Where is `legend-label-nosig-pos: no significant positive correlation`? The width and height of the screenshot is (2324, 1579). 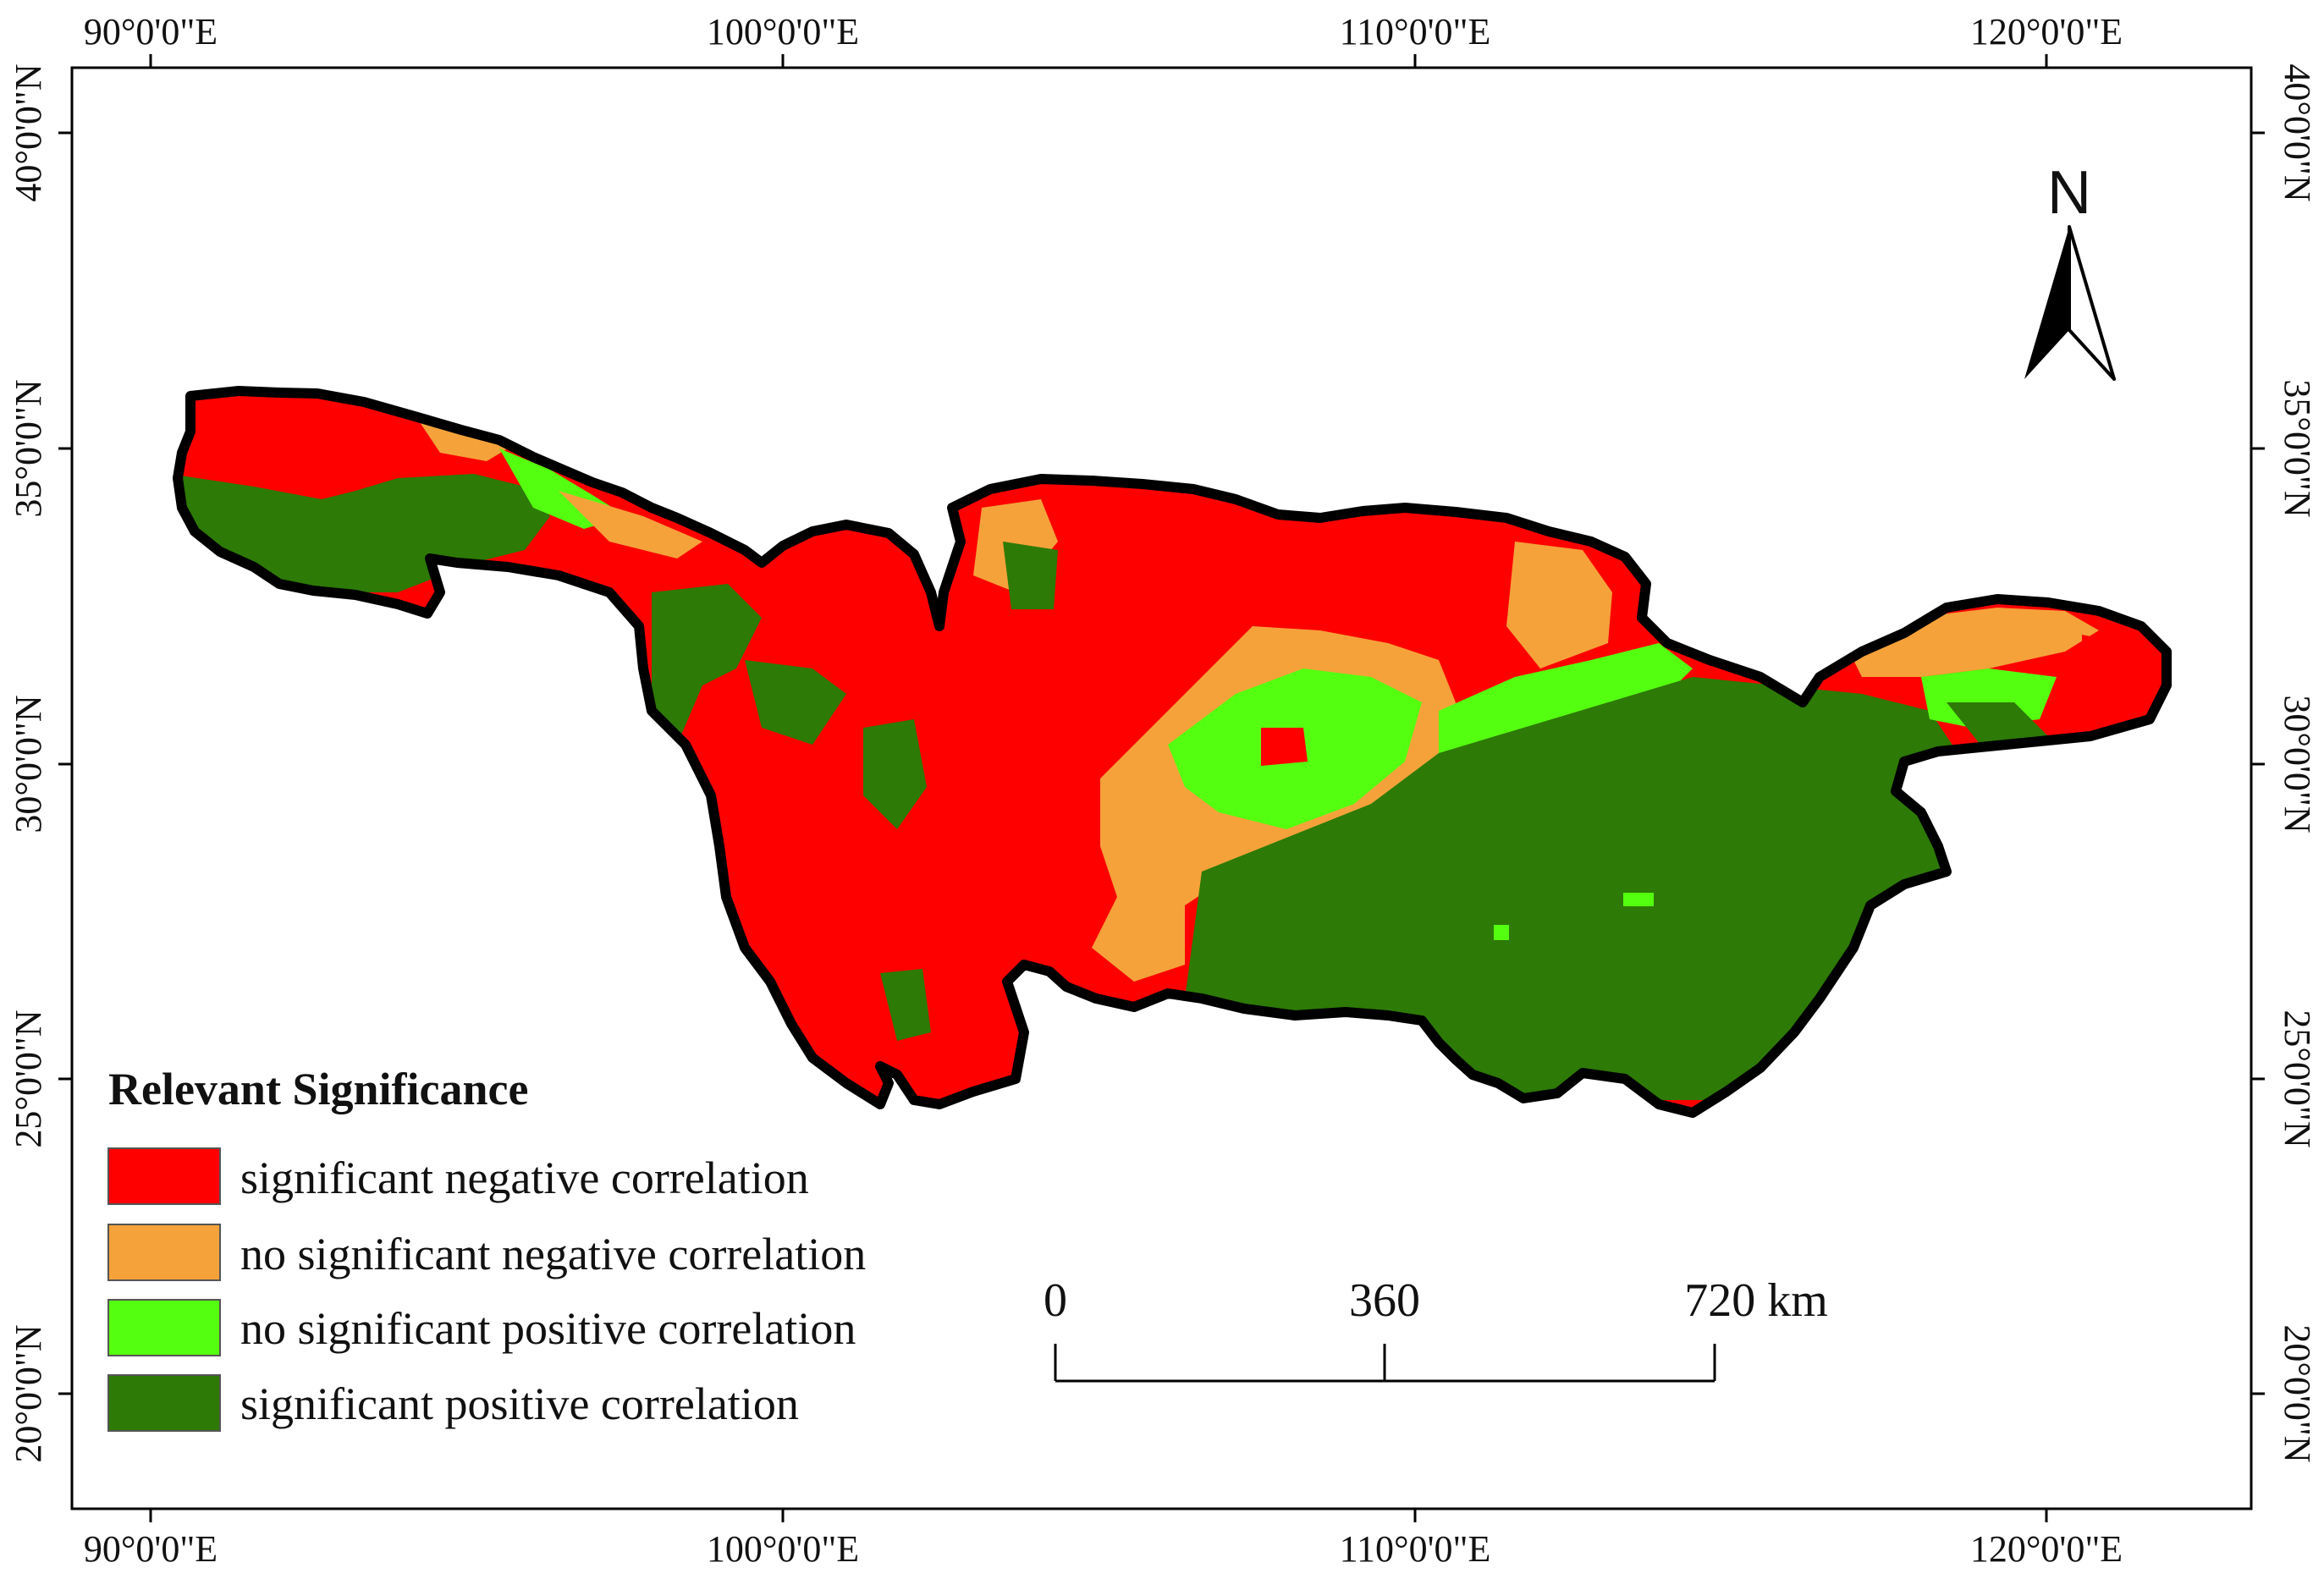
legend-label-nosig-pos: no significant positive correlation is located at coordinates (548, 1329).